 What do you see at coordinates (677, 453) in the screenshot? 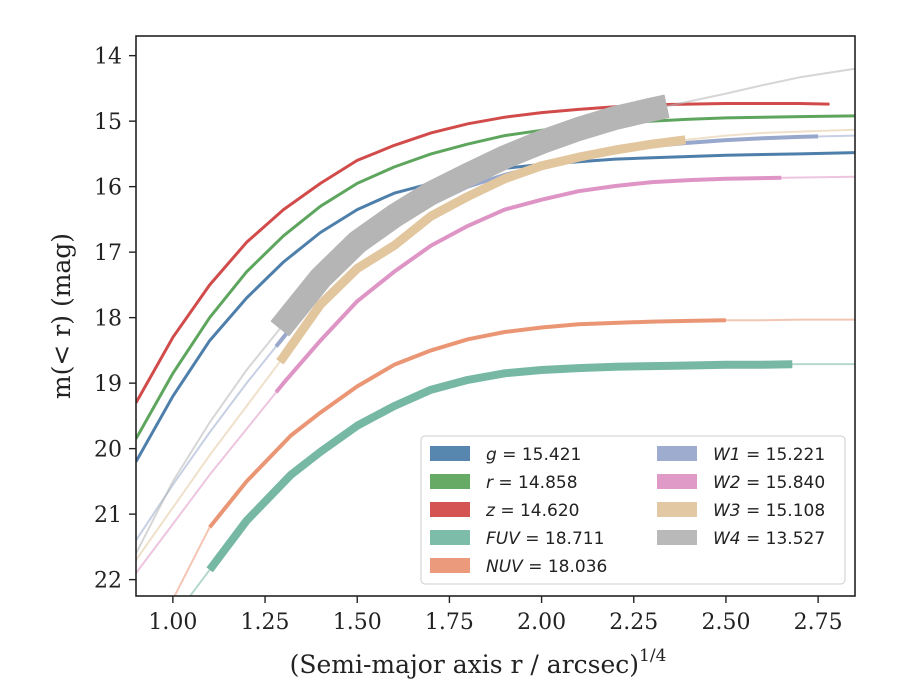
I see `legend-swatch-w1` at bounding box center [677, 453].